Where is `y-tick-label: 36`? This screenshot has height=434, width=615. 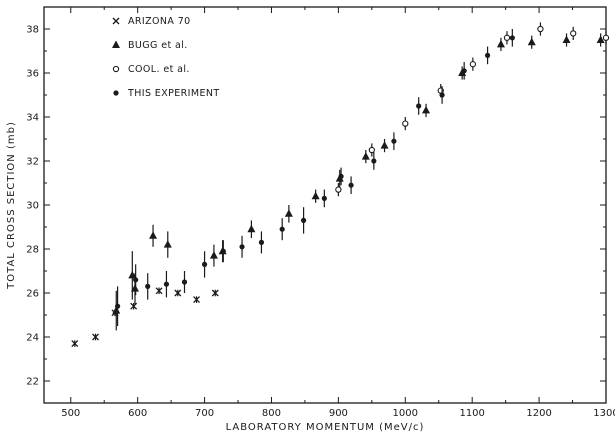
y-tick-label: 36 is located at coordinates (32, 74).